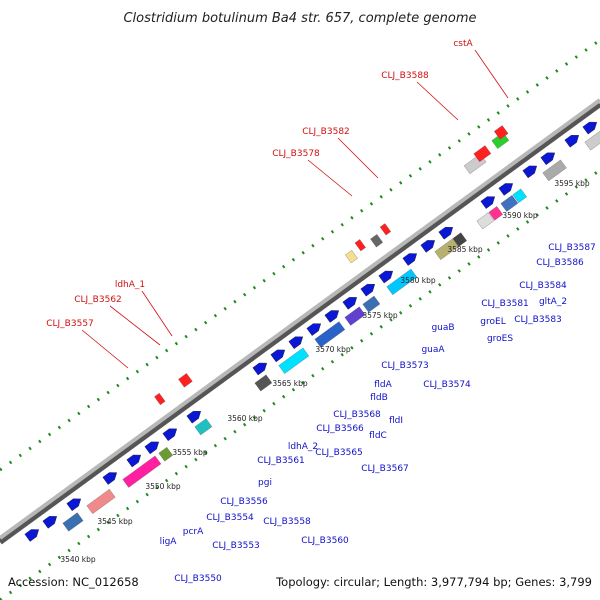 This screenshot has height=600, width=600. I want to click on gene-label-bottom: pcrA, so click(193, 532).